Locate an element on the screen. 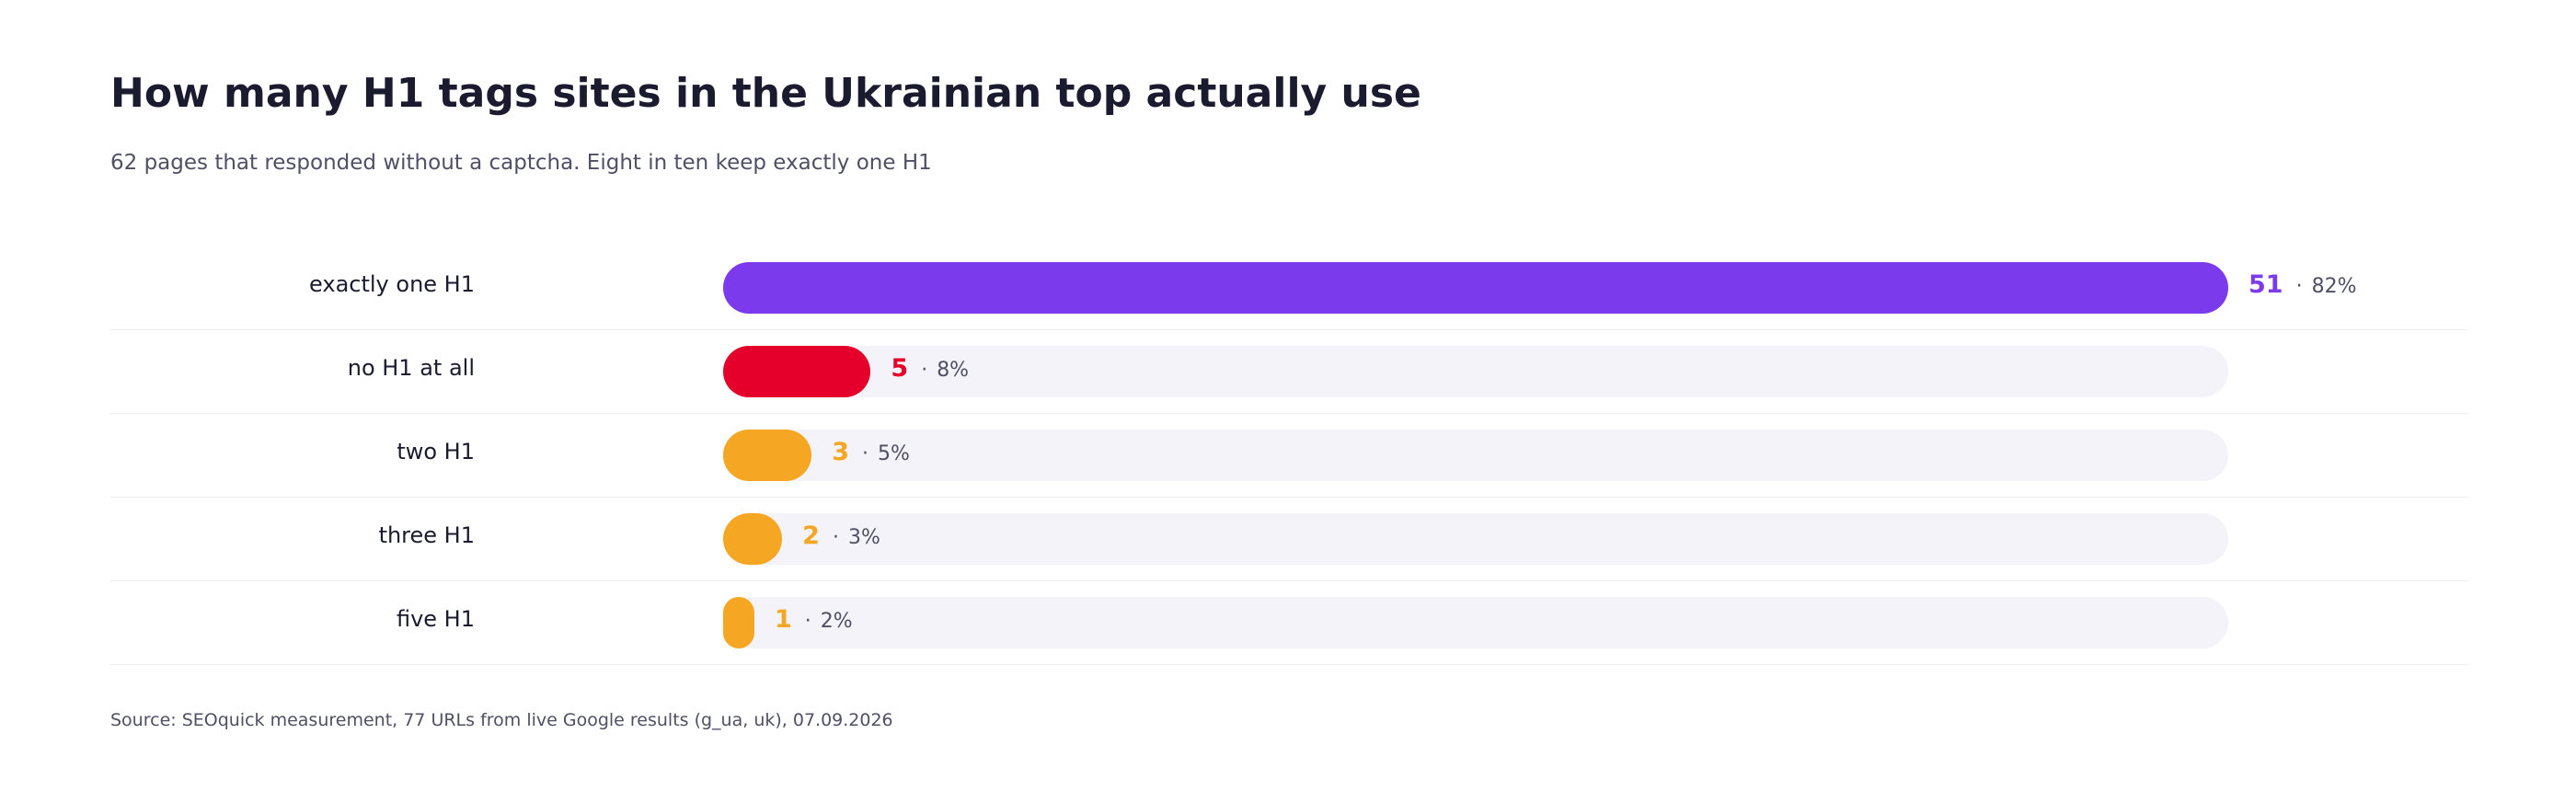  value-count: 51 is located at coordinates (2265, 284).